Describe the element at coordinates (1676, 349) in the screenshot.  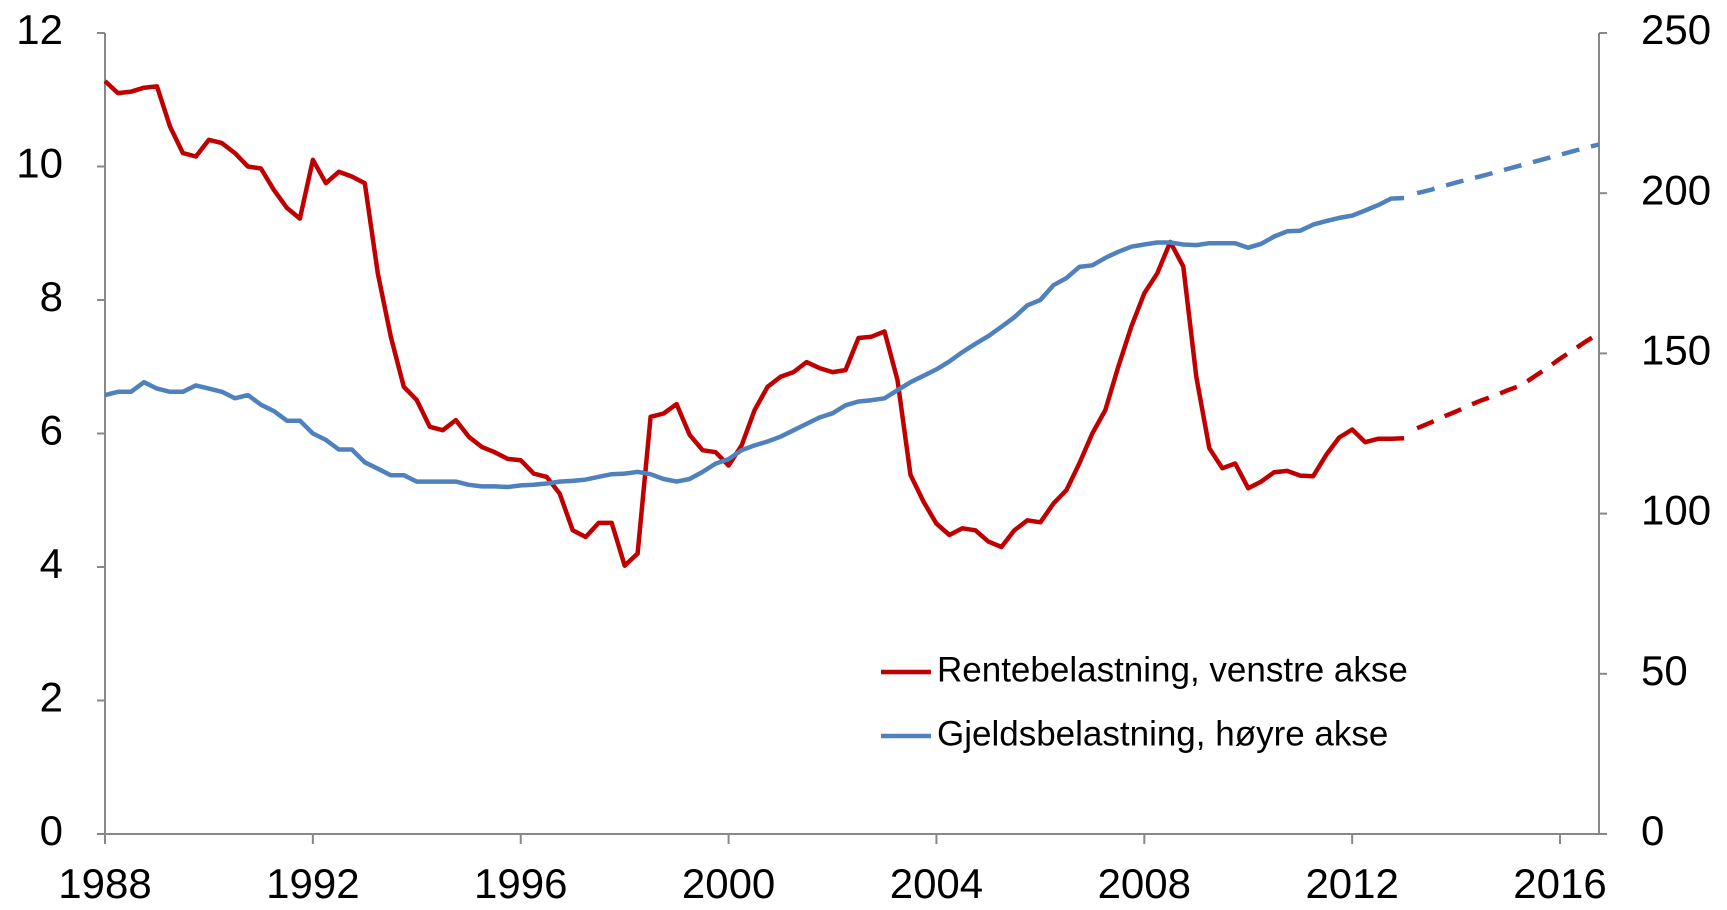
I see `y2-tick-label: 150` at that location.